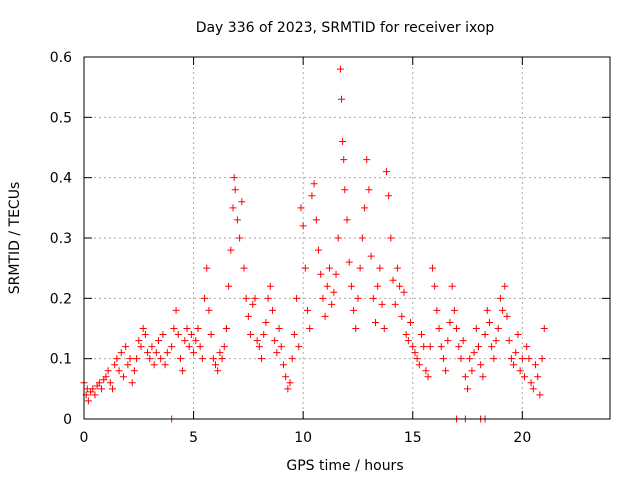  What do you see at coordinates (522, 438) in the screenshot?
I see `x-tick-label: 20` at bounding box center [522, 438].